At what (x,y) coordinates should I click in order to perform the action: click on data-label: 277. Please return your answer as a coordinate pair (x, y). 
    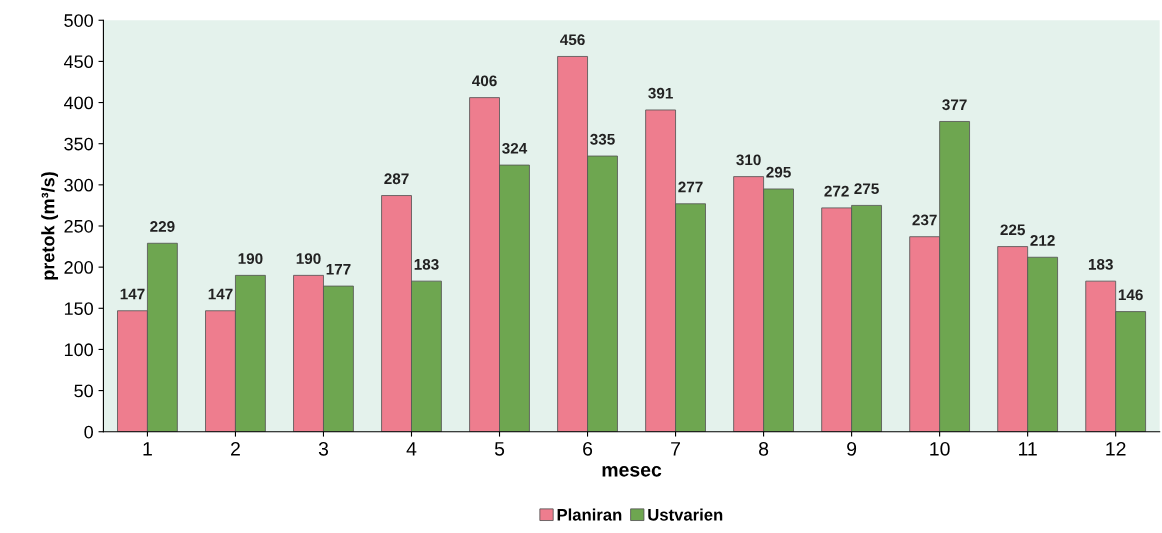
    Looking at the image, I should click on (690, 187).